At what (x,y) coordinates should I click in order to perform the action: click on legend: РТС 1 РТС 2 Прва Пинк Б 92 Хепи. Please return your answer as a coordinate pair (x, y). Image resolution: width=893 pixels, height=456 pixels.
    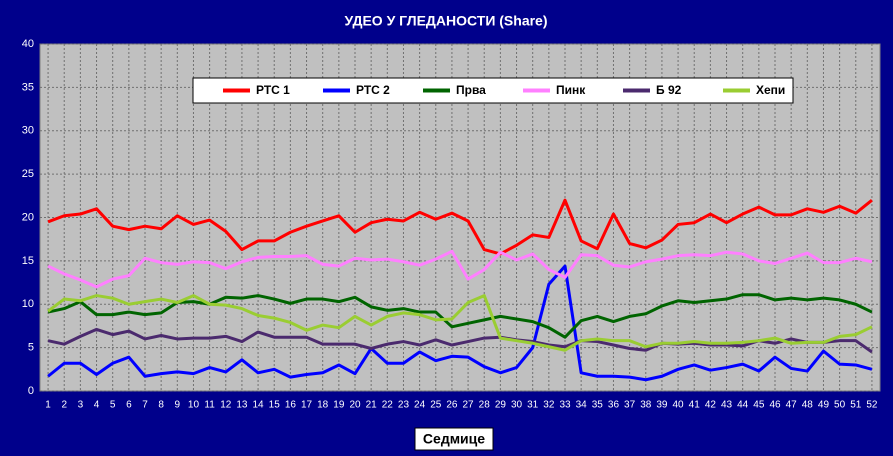
    Looking at the image, I should click on (493, 90).